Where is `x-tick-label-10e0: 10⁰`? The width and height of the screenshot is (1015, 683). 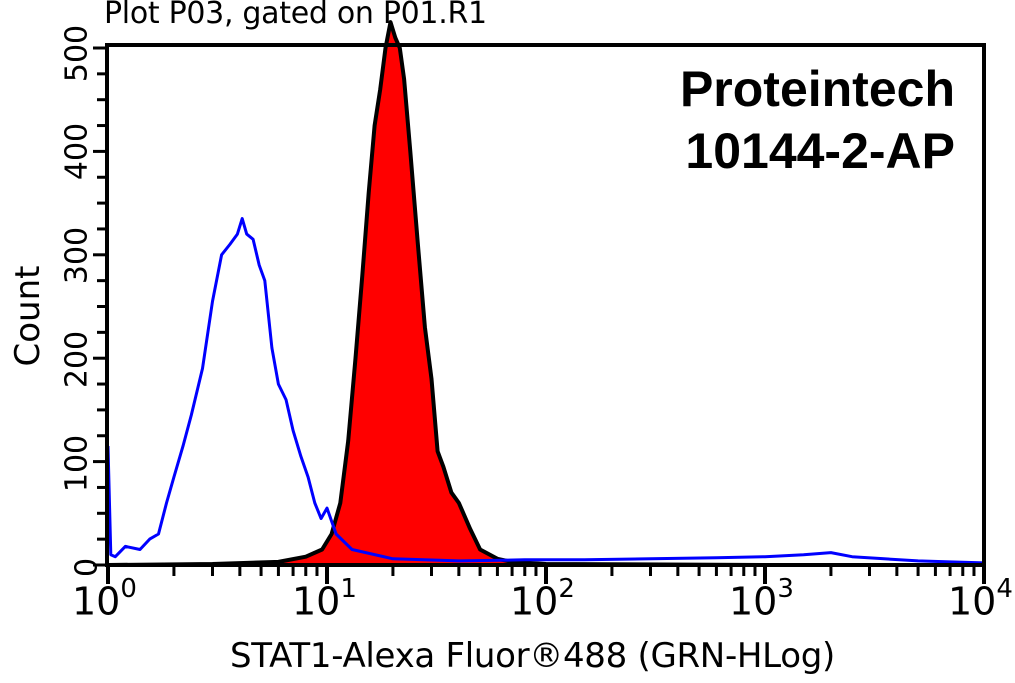 x-tick-label-10e0: 10⁰ is located at coordinates (104, 599).